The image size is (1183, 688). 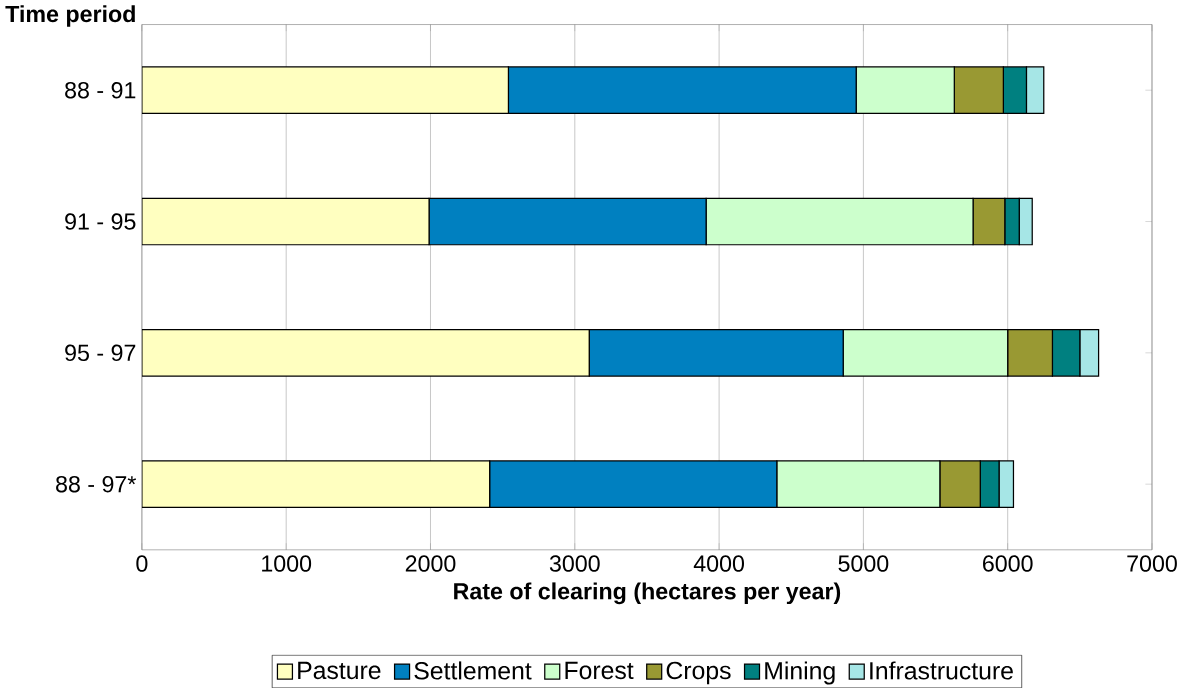 What do you see at coordinates (647, 593) in the screenshot?
I see `x-axis-title: Rate of clearing (hectares per year)` at bounding box center [647, 593].